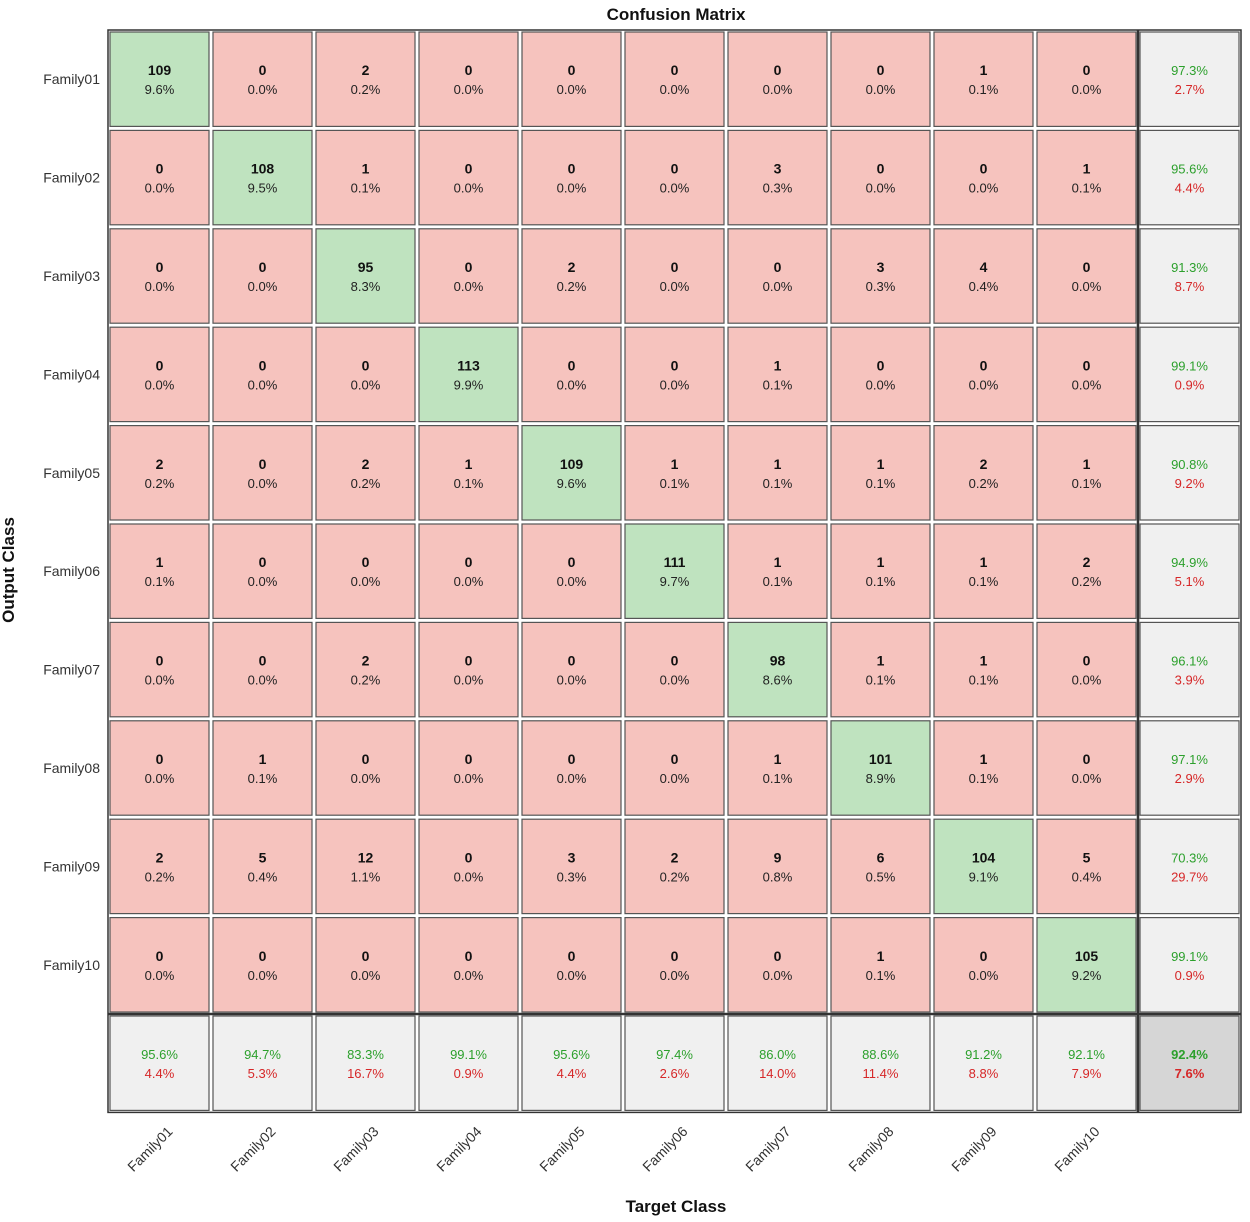 This screenshot has height=1222, width=1250. Describe the element at coordinates (9, 570) in the screenshot. I see `y-axis-label: Output Class` at that location.